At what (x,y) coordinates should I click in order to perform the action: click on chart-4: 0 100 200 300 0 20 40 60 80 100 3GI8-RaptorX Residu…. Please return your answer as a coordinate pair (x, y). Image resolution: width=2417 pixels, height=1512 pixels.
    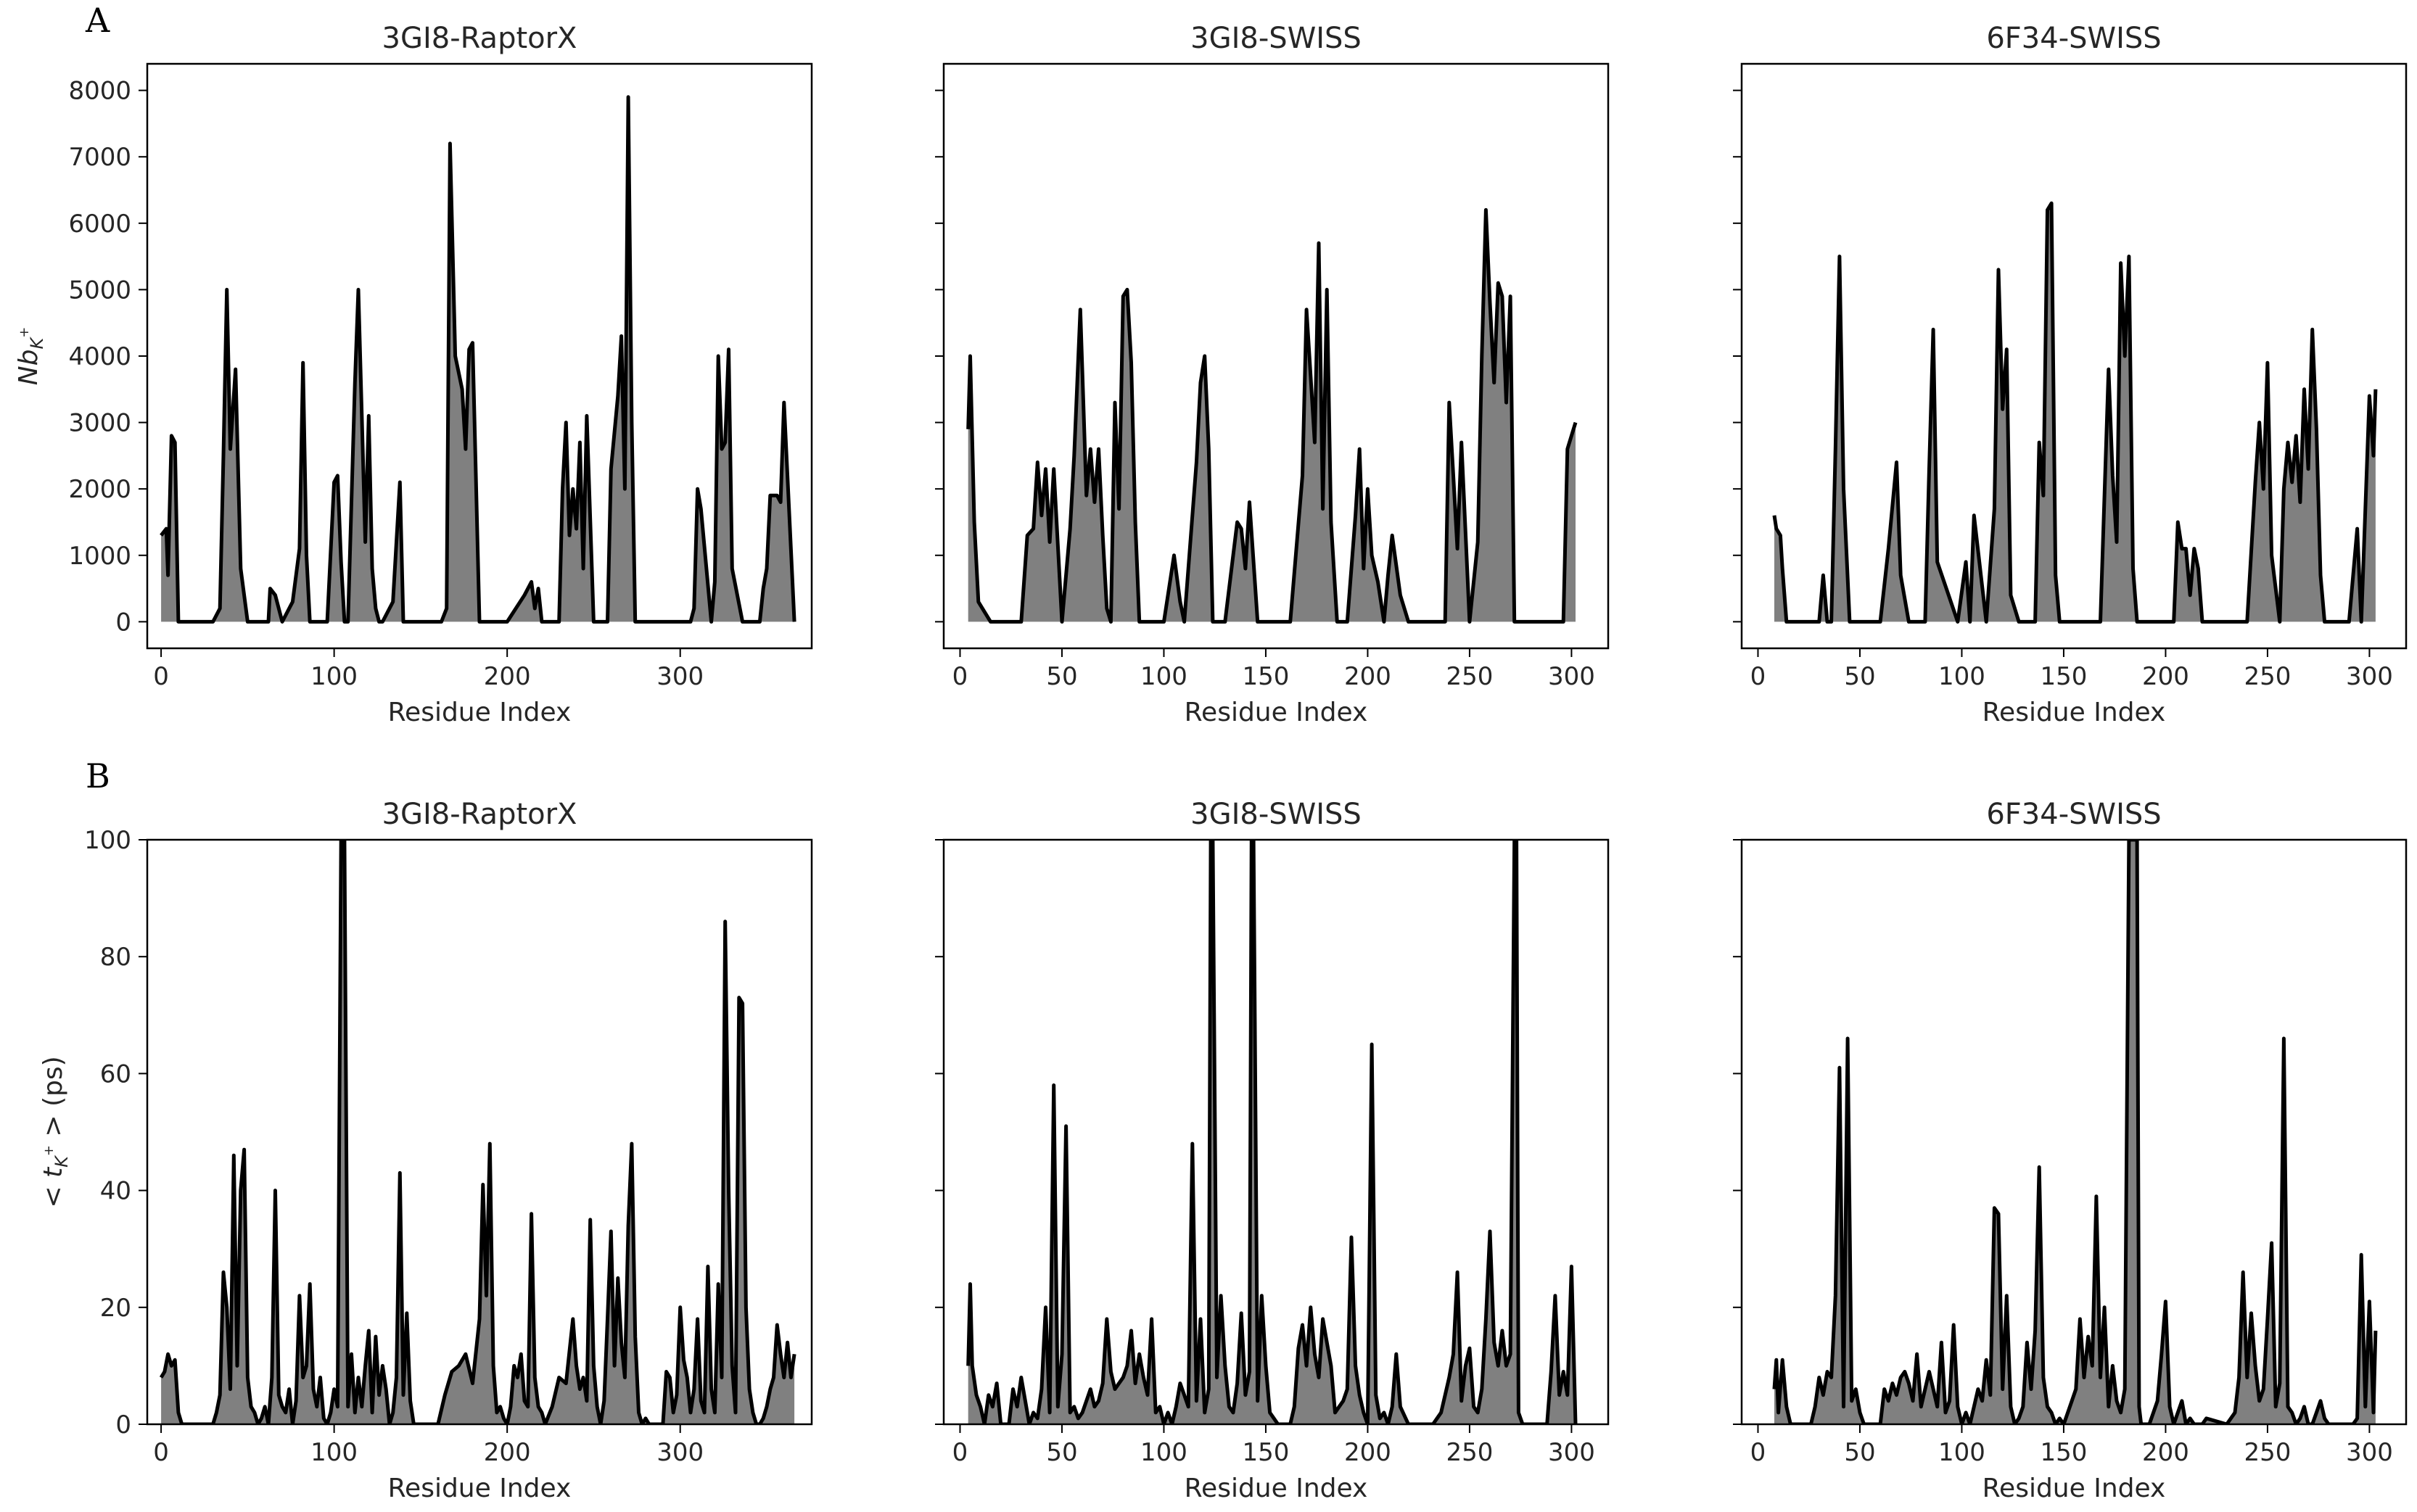
    Looking at the image, I should click on (425, 1150).